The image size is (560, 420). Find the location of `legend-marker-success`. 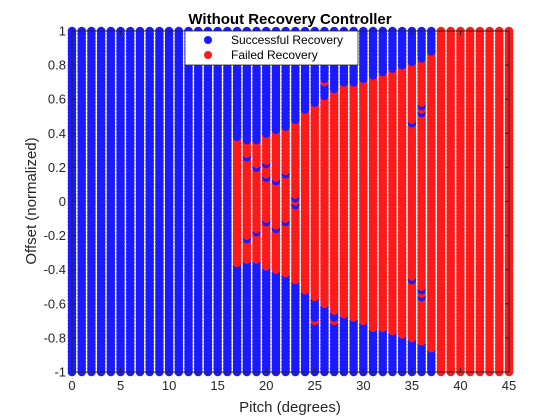

legend-marker-success is located at coordinates (208, 40).